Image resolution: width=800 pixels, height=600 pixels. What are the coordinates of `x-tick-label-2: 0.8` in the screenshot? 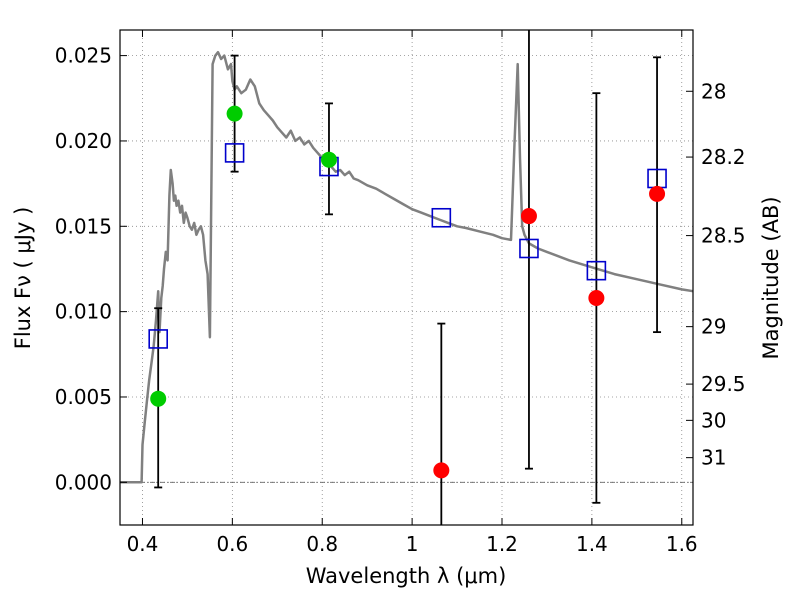 It's located at (322, 544).